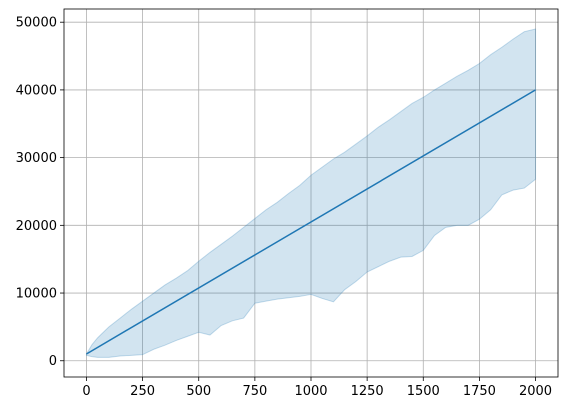  Describe the element at coordinates (36, 23) in the screenshot. I see `y-tick-label: 50000` at that location.